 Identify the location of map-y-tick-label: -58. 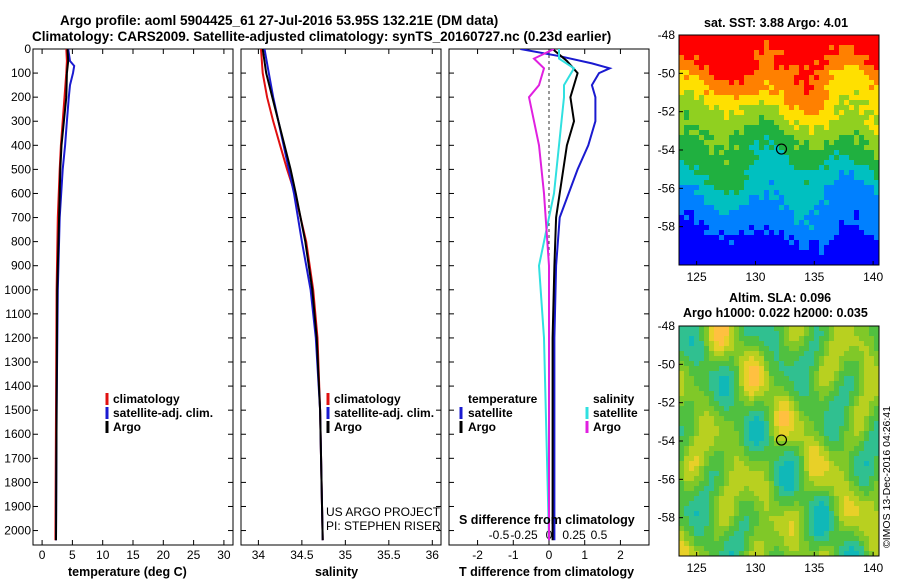
(667, 518).